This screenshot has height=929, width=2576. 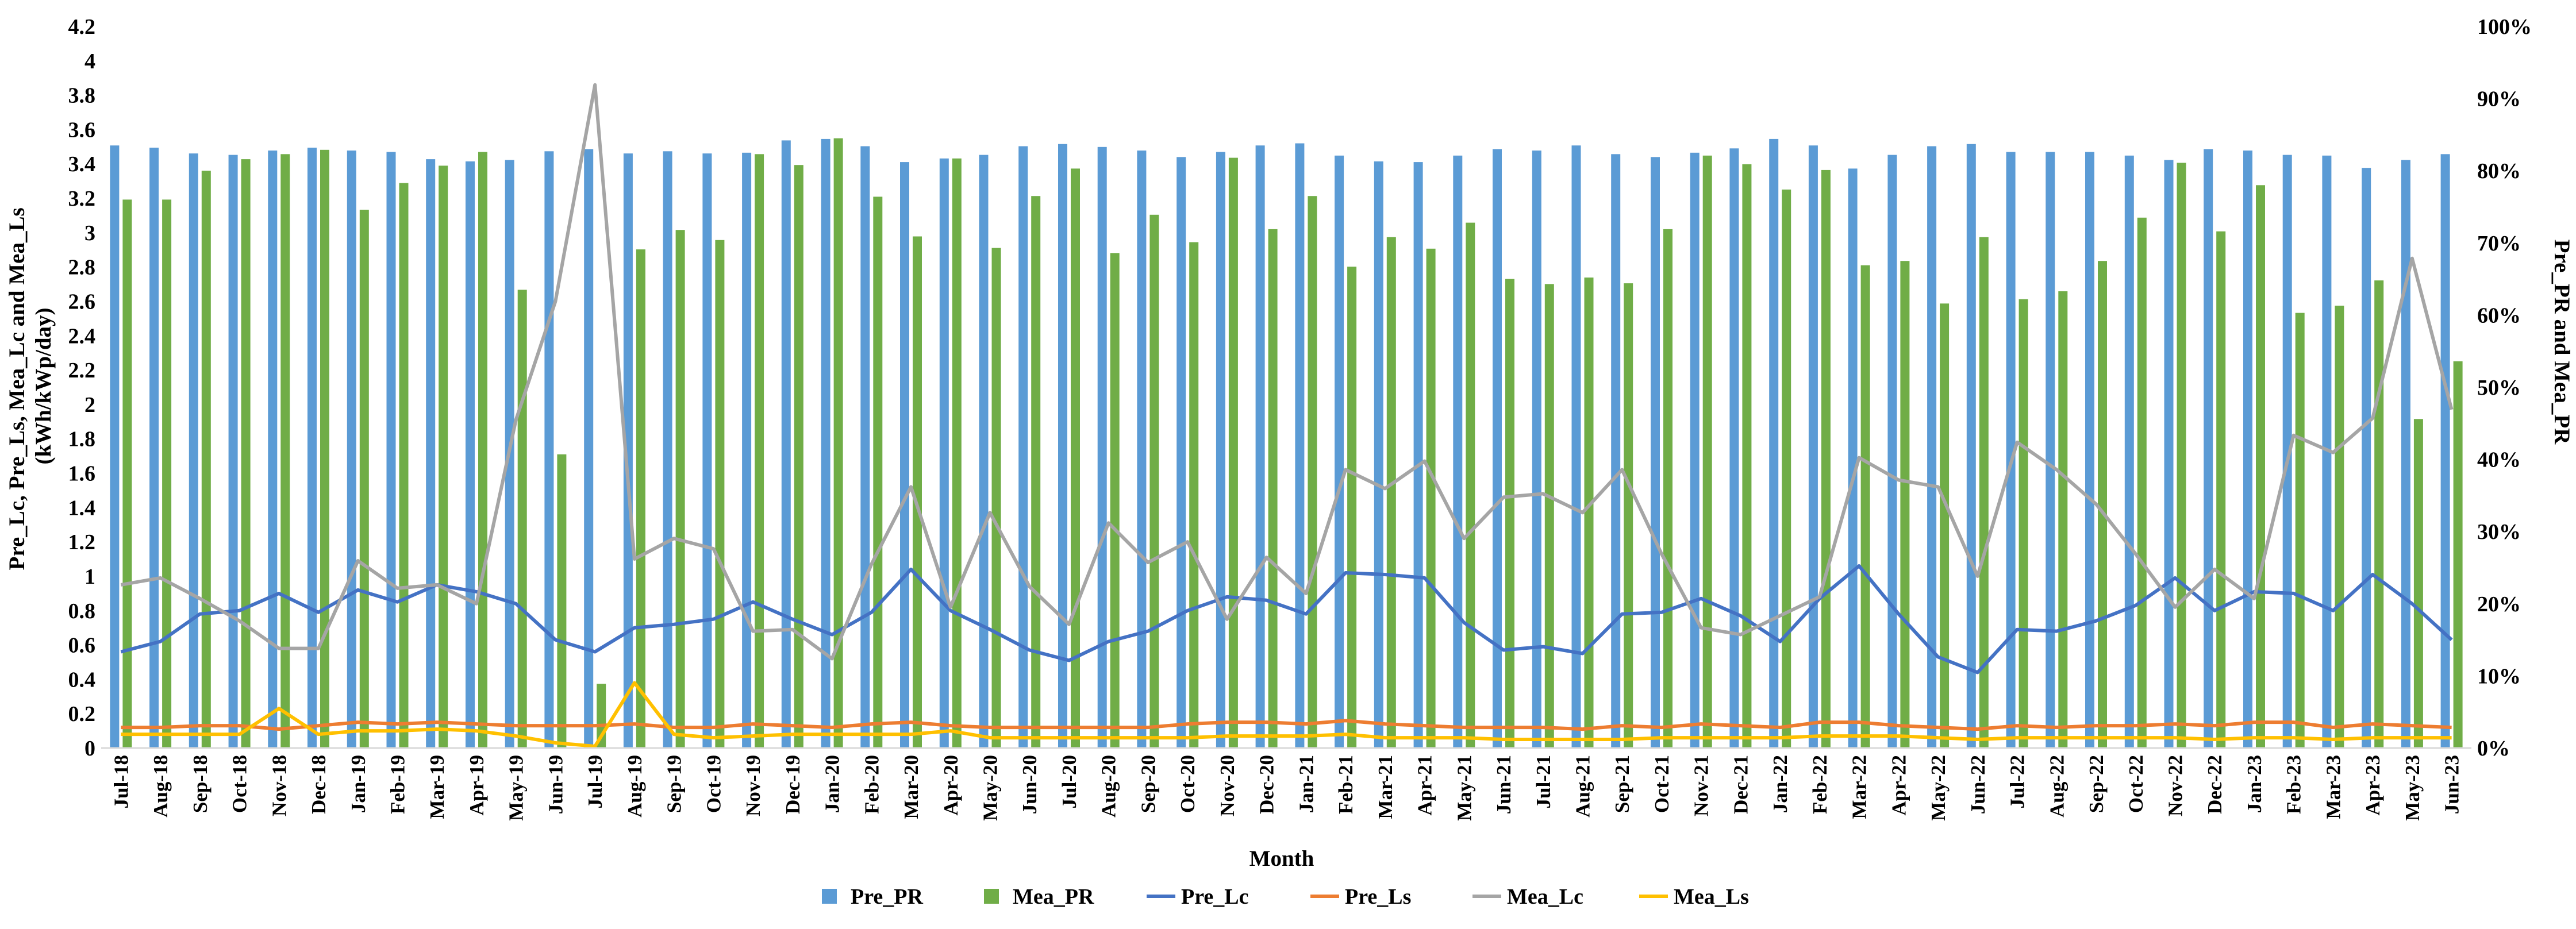 I want to click on x-tick-label-oct-19: Oct-19, so click(x=713, y=784).